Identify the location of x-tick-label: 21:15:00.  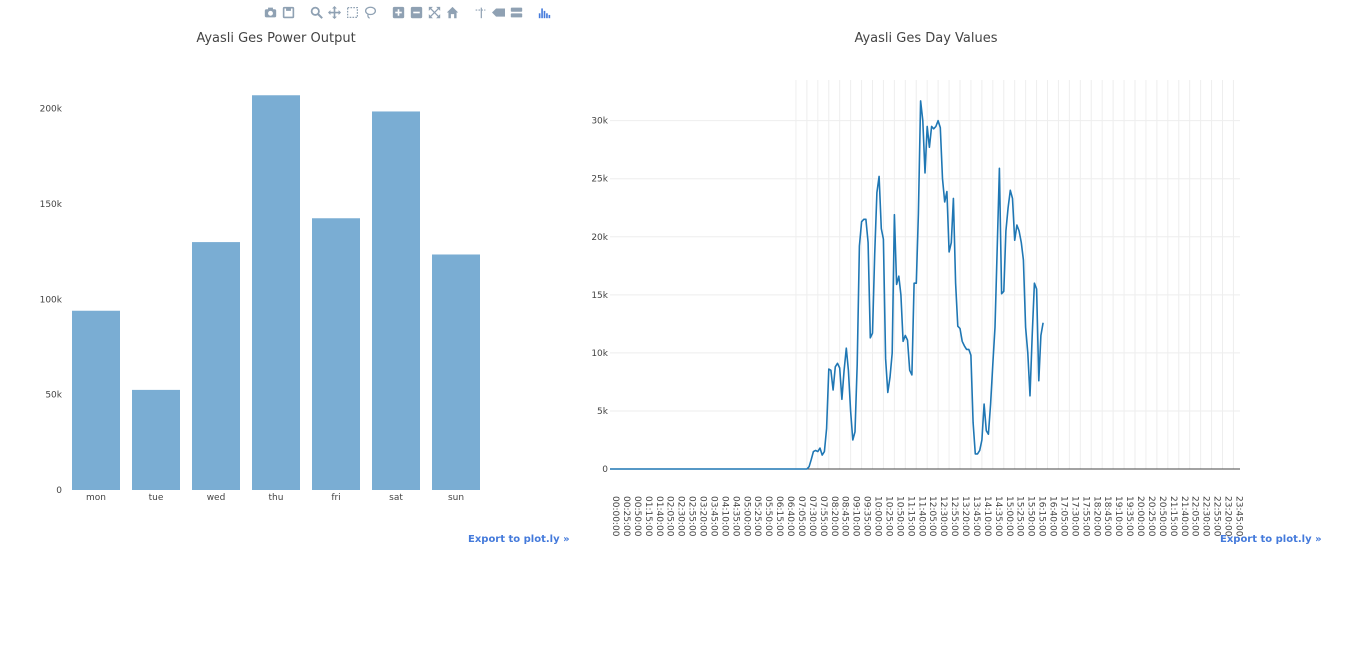
(1173, 516).